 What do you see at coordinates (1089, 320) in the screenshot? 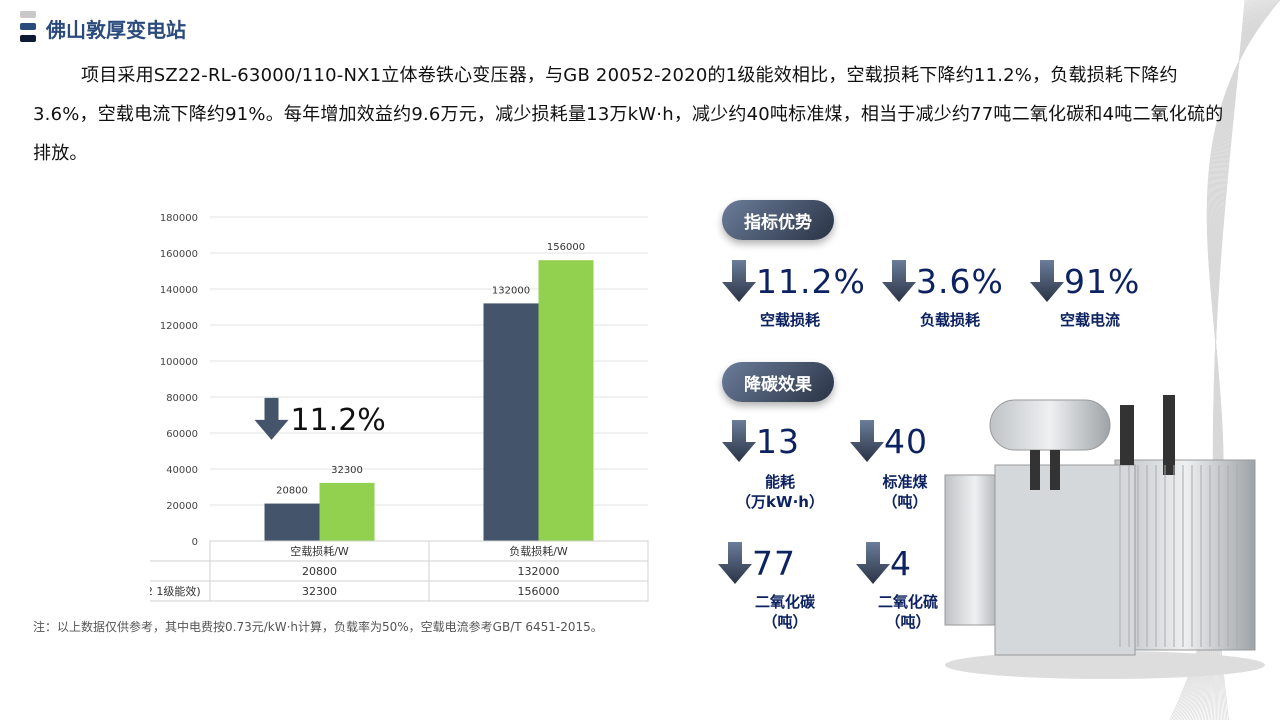
I see `stat-label: 空载电流` at bounding box center [1089, 320].